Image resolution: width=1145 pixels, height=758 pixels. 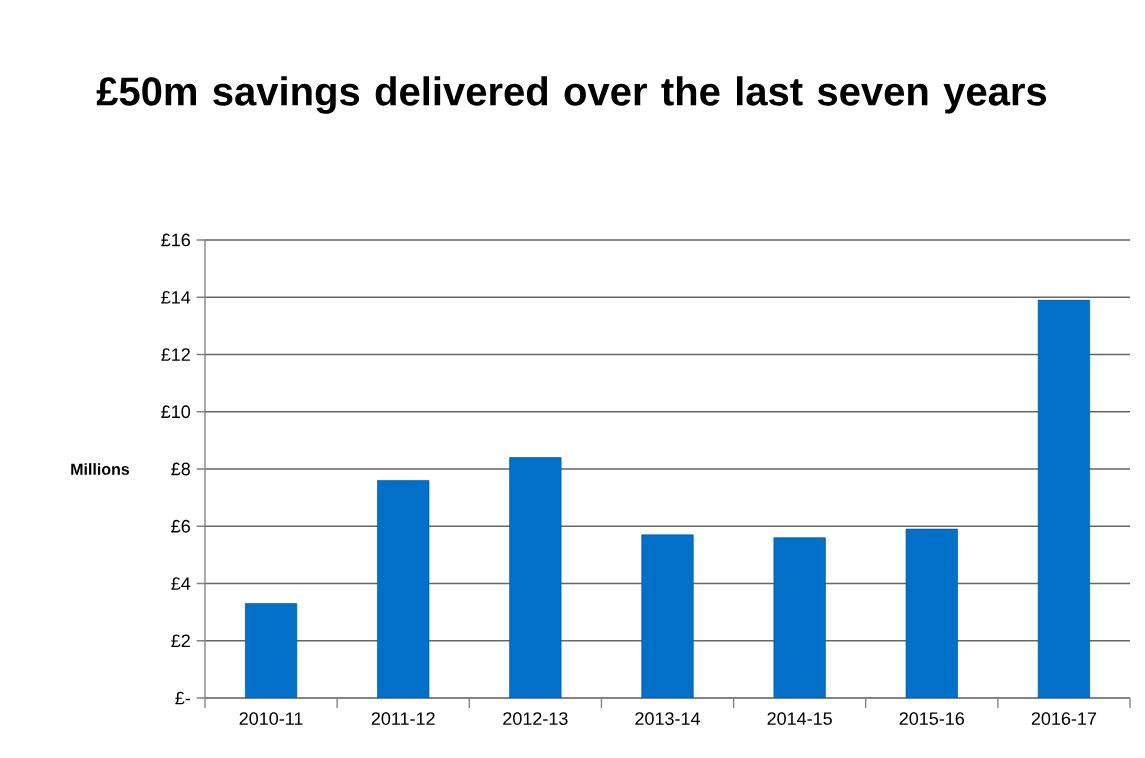 I want to click on x-tick-label: 2010-11, so click(x=271, y=718).